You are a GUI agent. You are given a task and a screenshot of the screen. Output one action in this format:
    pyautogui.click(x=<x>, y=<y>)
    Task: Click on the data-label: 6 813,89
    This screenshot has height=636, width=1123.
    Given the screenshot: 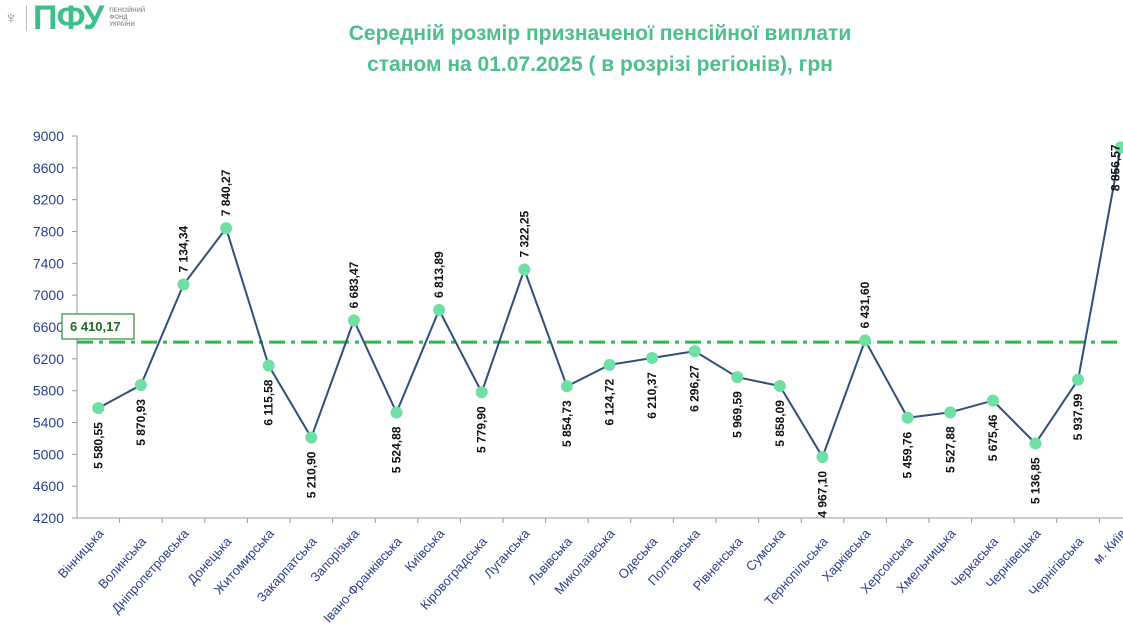 What is the action you would take?
    pyautogui.click(x=439, y=274)
    